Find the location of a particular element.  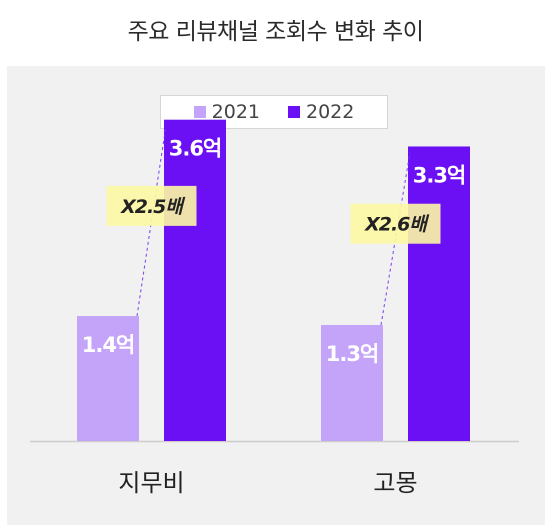

chart-legend: 2021 2022 is located at coordinates (274, 112).